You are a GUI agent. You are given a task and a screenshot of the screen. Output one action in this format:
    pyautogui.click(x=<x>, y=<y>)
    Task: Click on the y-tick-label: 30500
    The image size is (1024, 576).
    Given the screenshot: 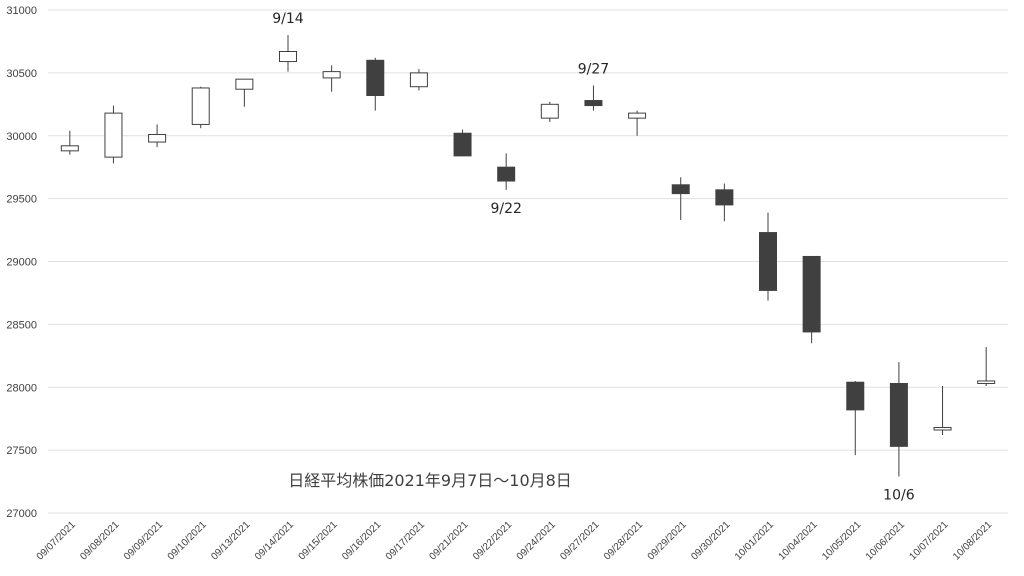 What is the action you would take?
    pyautogui.click(x=21, y=74)
    